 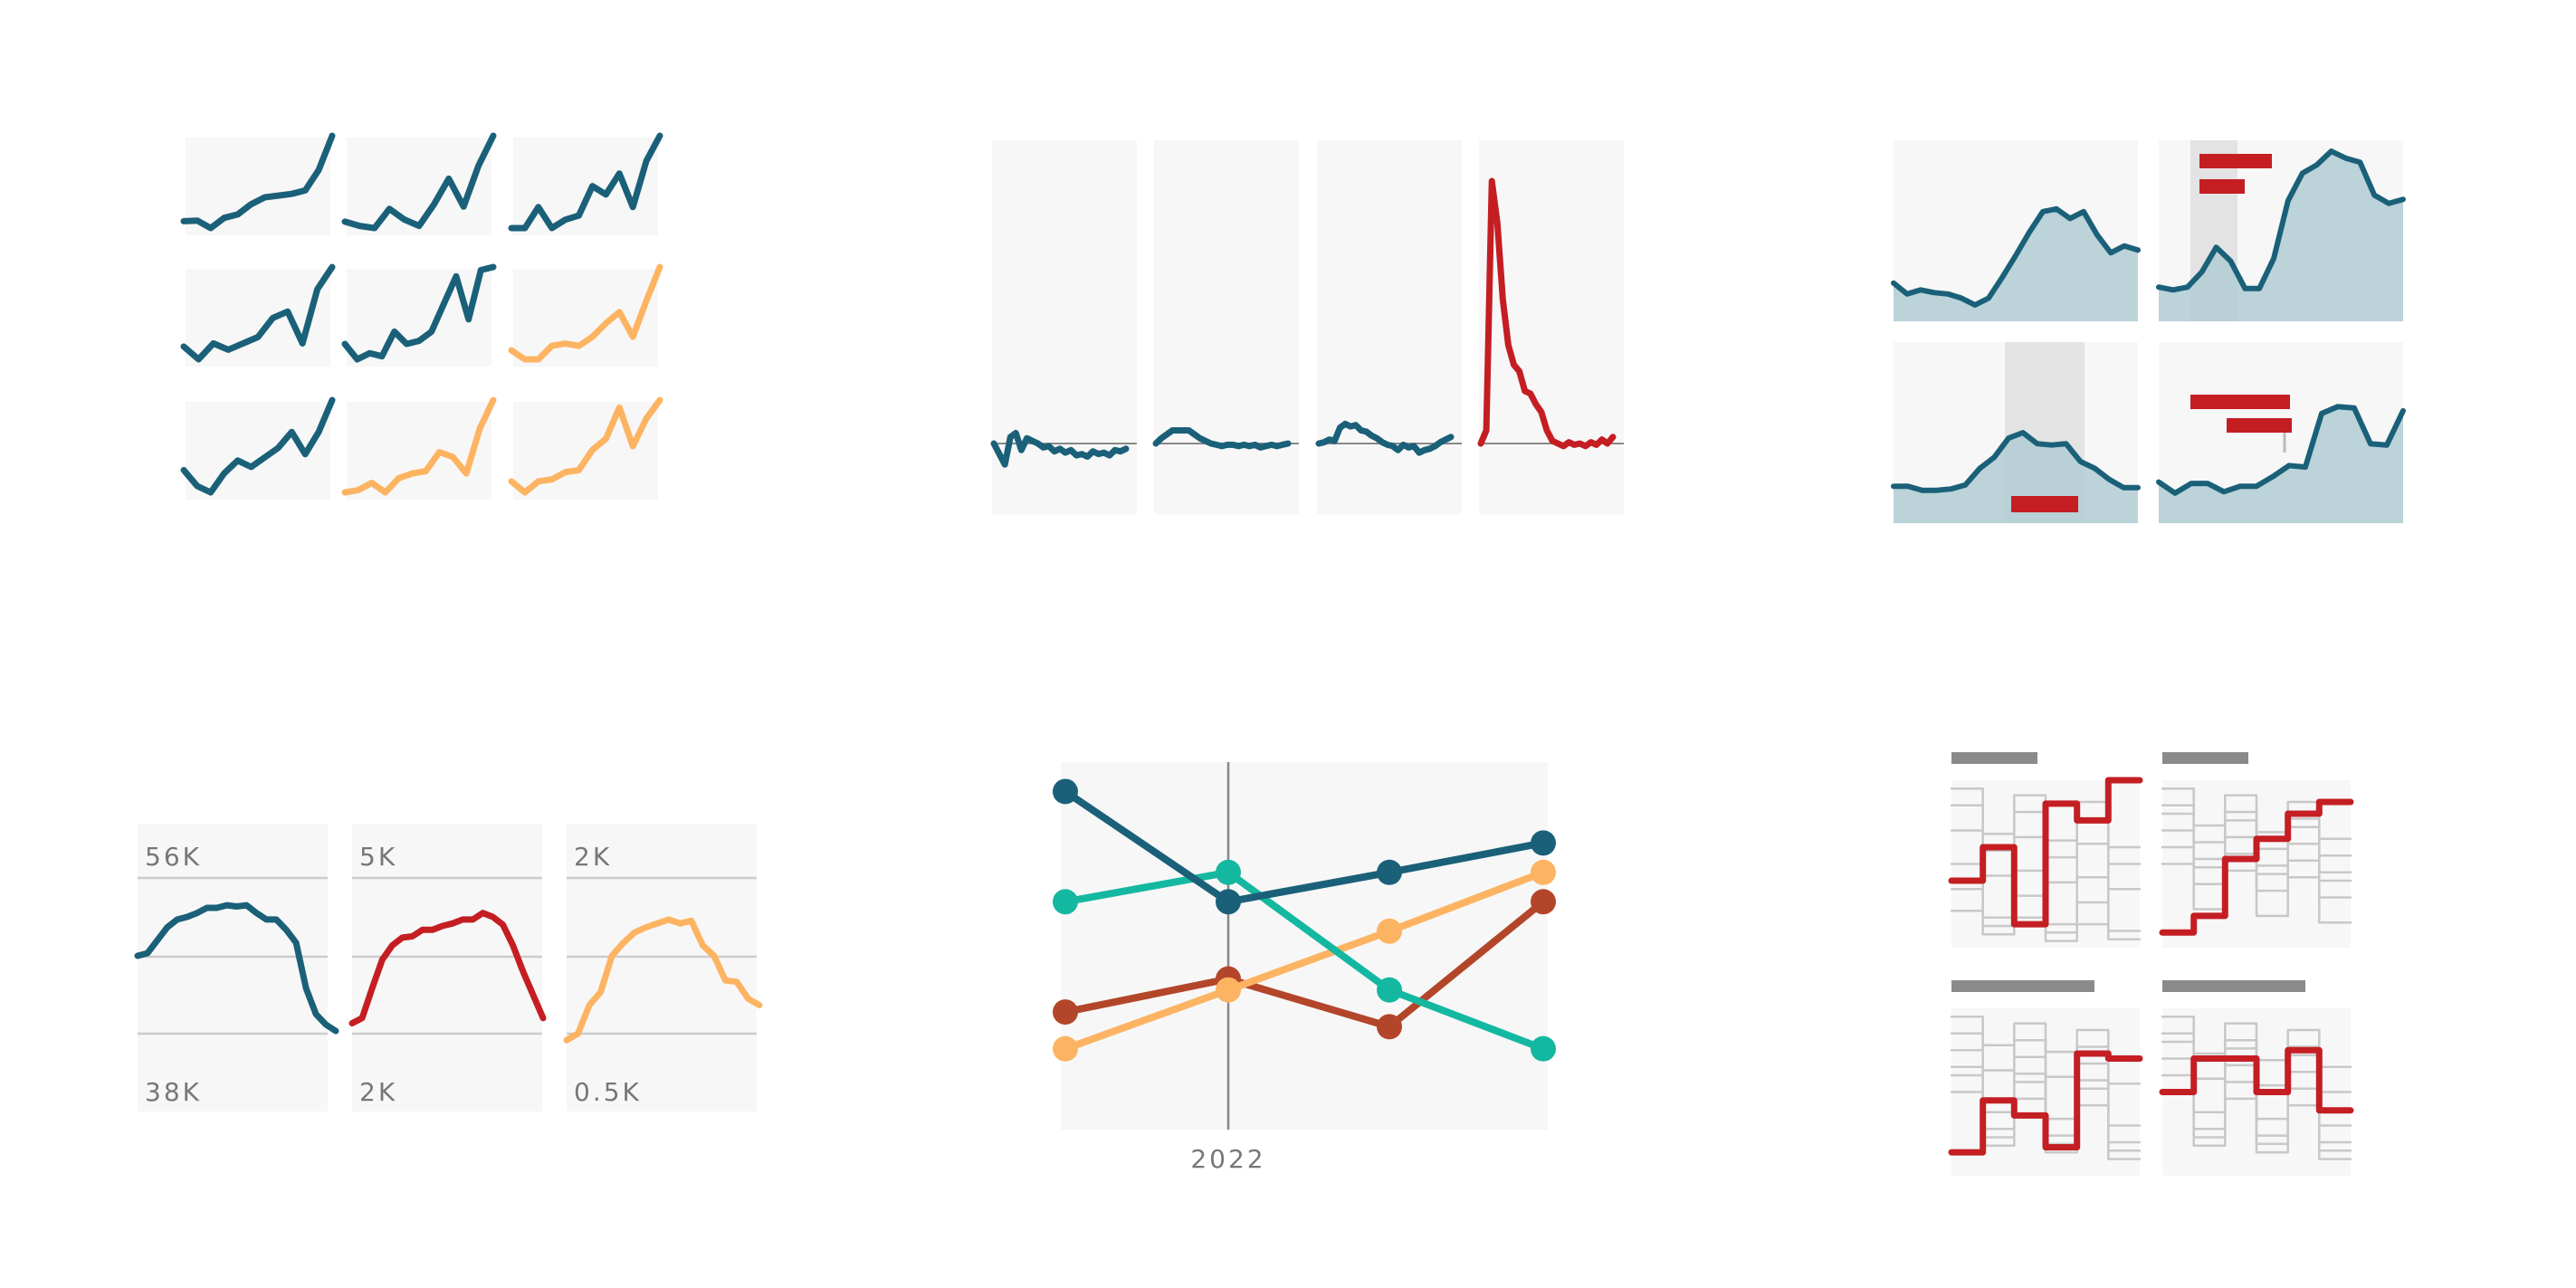 What do you see at coordinates (173, 1092) in the screenshot?
I see `y-axis-bottom-label: 38K` at bounding box center [173, 1092].